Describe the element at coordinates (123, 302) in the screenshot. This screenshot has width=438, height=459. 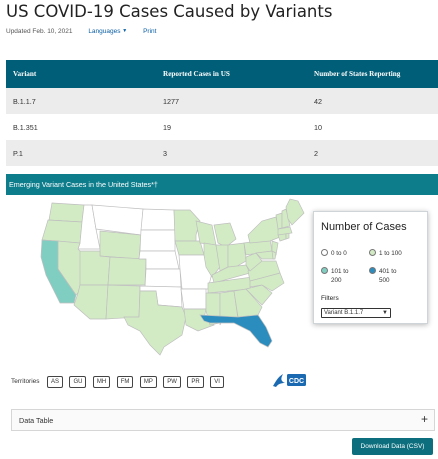
I see `state-new-mexico` at that location.